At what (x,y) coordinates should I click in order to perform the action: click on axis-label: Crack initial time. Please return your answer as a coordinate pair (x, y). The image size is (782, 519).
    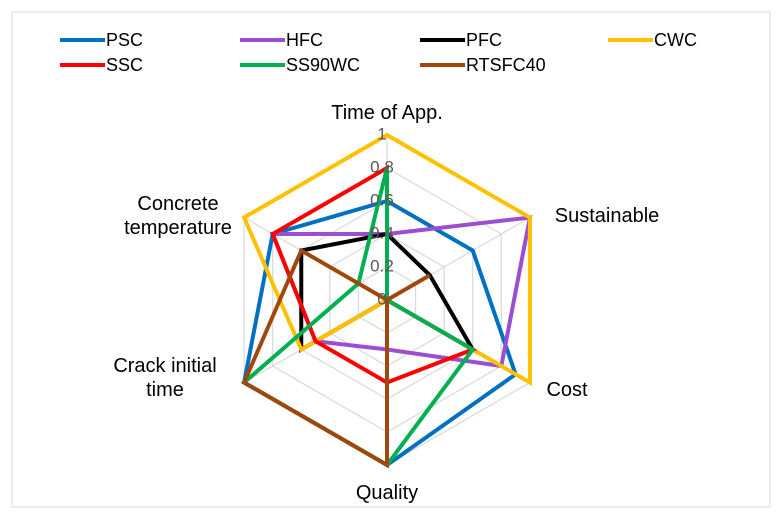
    Looking at the image, I should click on (165, 378).